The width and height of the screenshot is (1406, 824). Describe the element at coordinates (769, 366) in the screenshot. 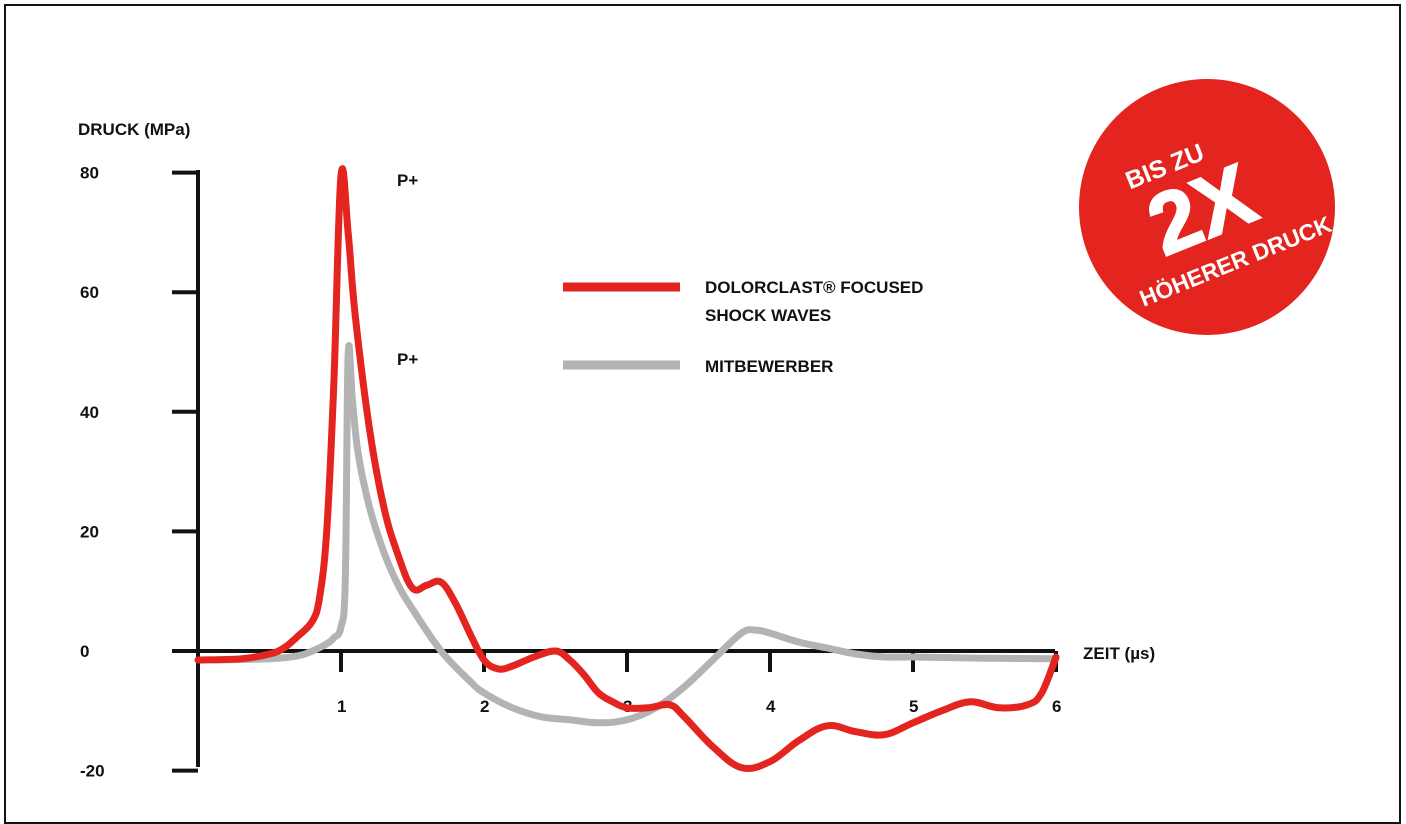

I see `legend-label-mitbewerber: MITBEWERBER` at that location.